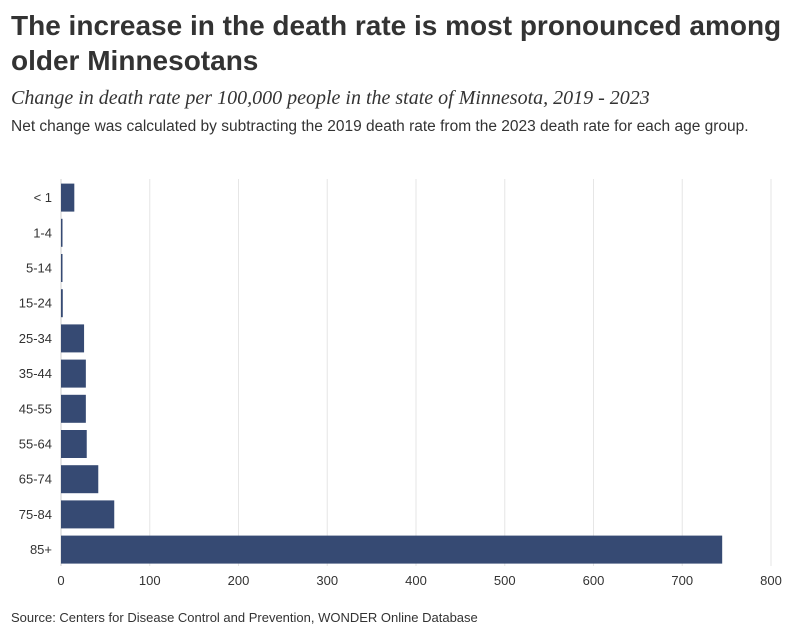 The width and height of the screenshot is (800, 637). What do you see at coordinates (392, 549) in the screenshot?
I see `bar-85-` at bounding box center [392, 549].